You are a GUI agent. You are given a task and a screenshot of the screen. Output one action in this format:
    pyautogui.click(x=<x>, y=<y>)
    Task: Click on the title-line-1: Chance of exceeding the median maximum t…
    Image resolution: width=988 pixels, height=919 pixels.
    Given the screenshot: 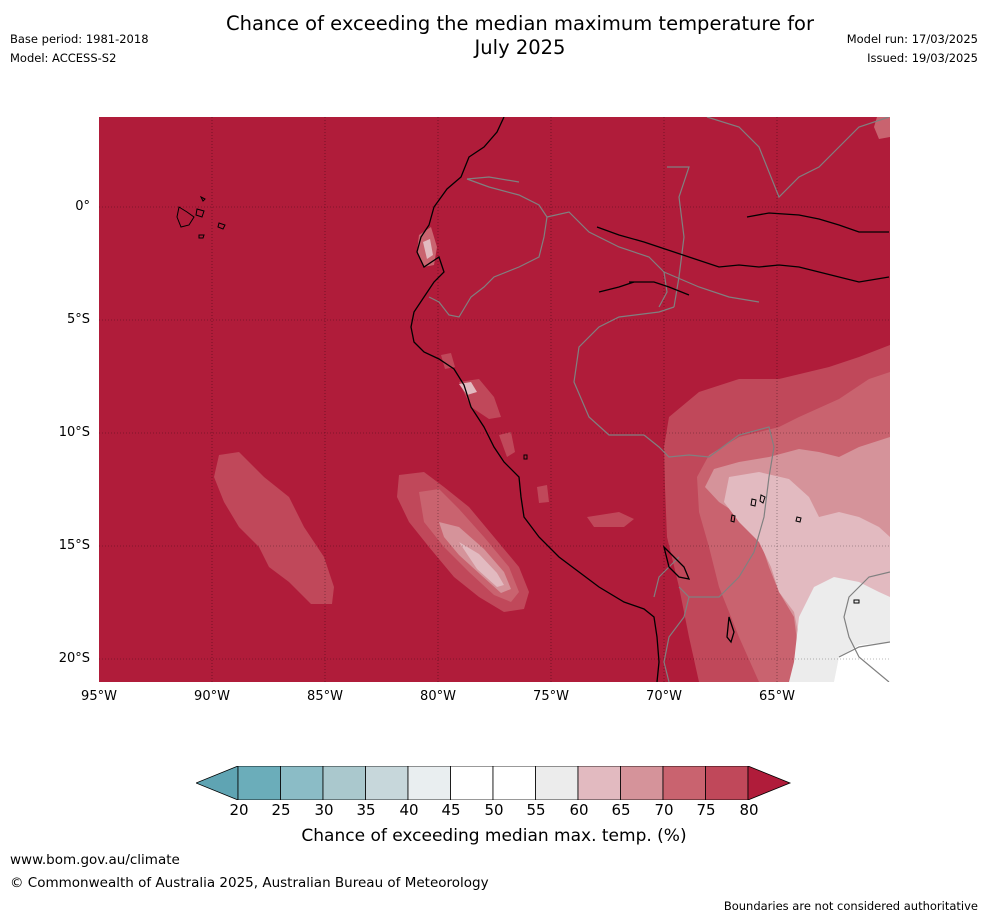 What is the action you would take?
    pyautogui.click(x=520, y=23)
    